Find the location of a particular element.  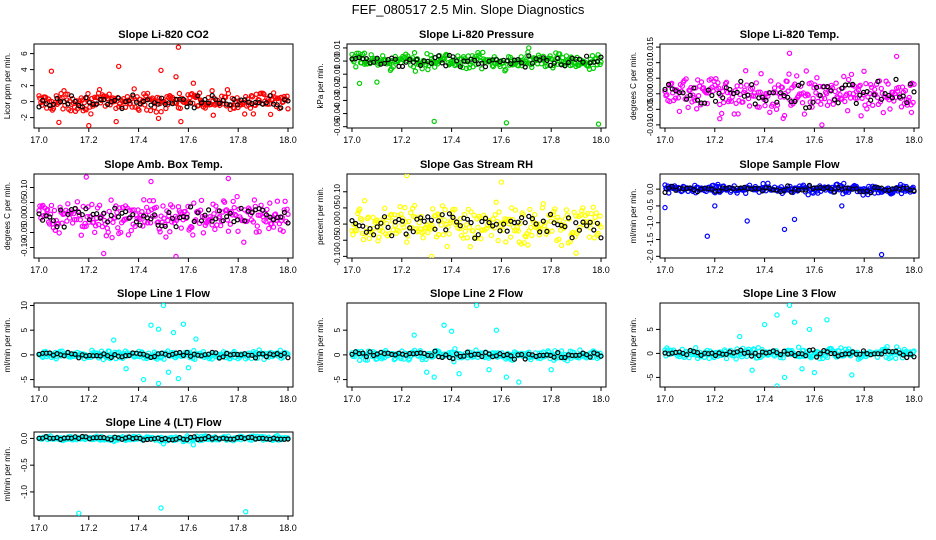

plot-frame is located at coordinates (476, 216).